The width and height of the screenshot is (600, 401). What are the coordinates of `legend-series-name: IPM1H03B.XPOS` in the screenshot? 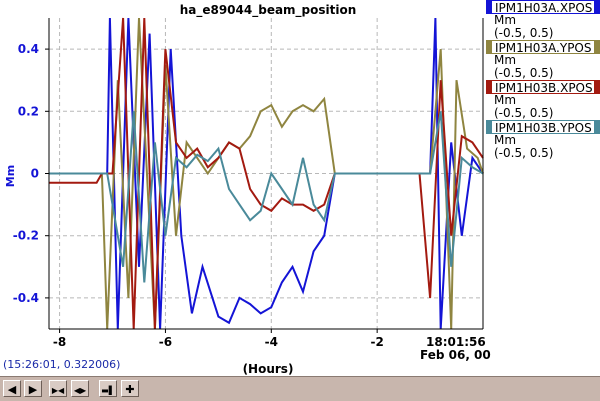 It's located at (543, 87).